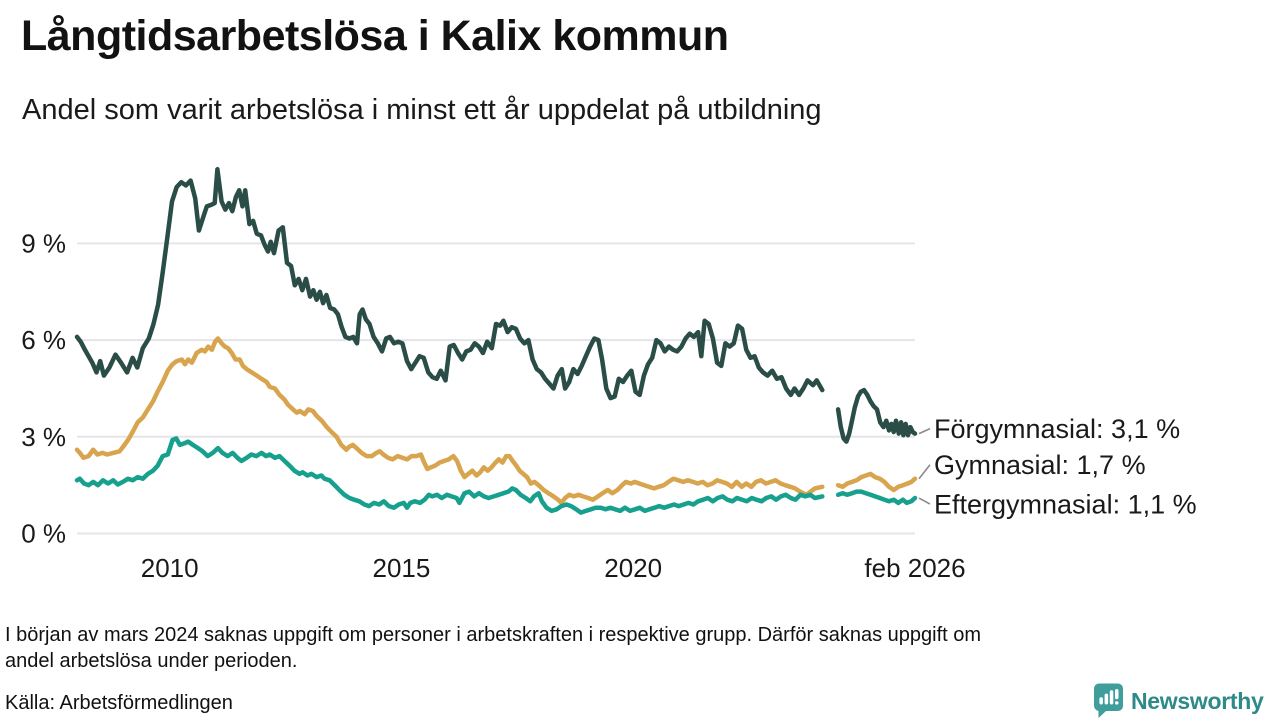 This screenshot has width=1280, height=720. I want to click on source-credit: Källa: Arbetsförmedlingen, so click(119, 703).